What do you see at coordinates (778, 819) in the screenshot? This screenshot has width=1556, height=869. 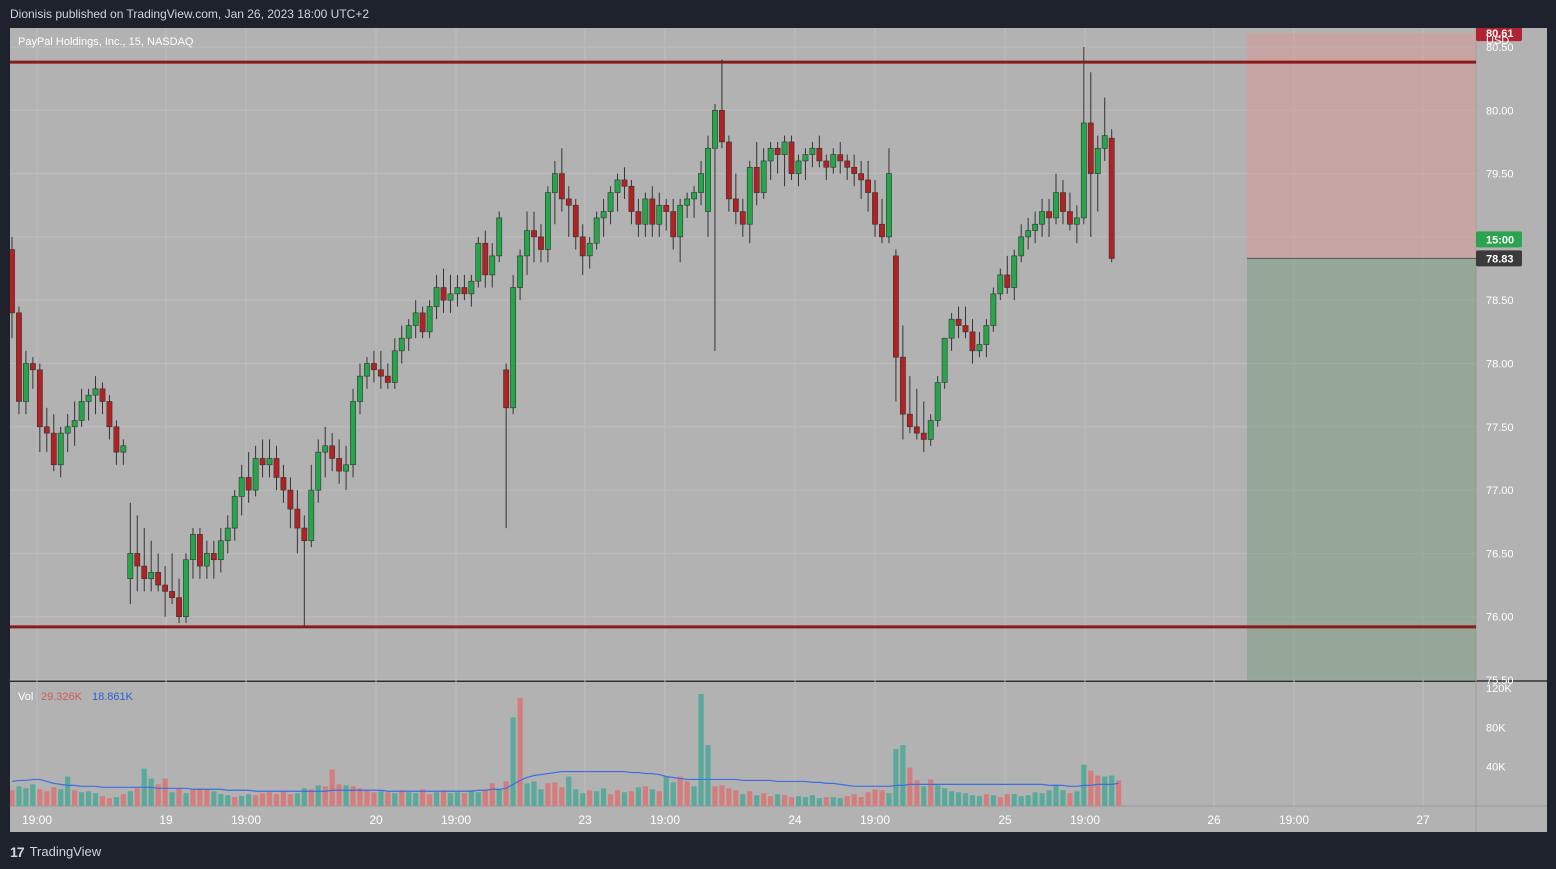 I see `time-axis` at bounding box center [778, 819].